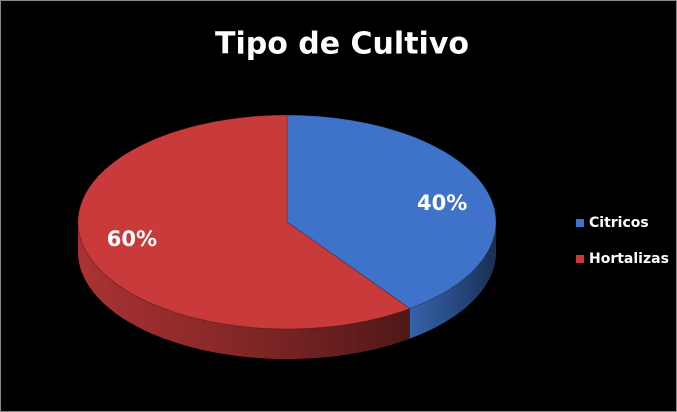  I want to click on value-label: 40%, so click(442, 203).